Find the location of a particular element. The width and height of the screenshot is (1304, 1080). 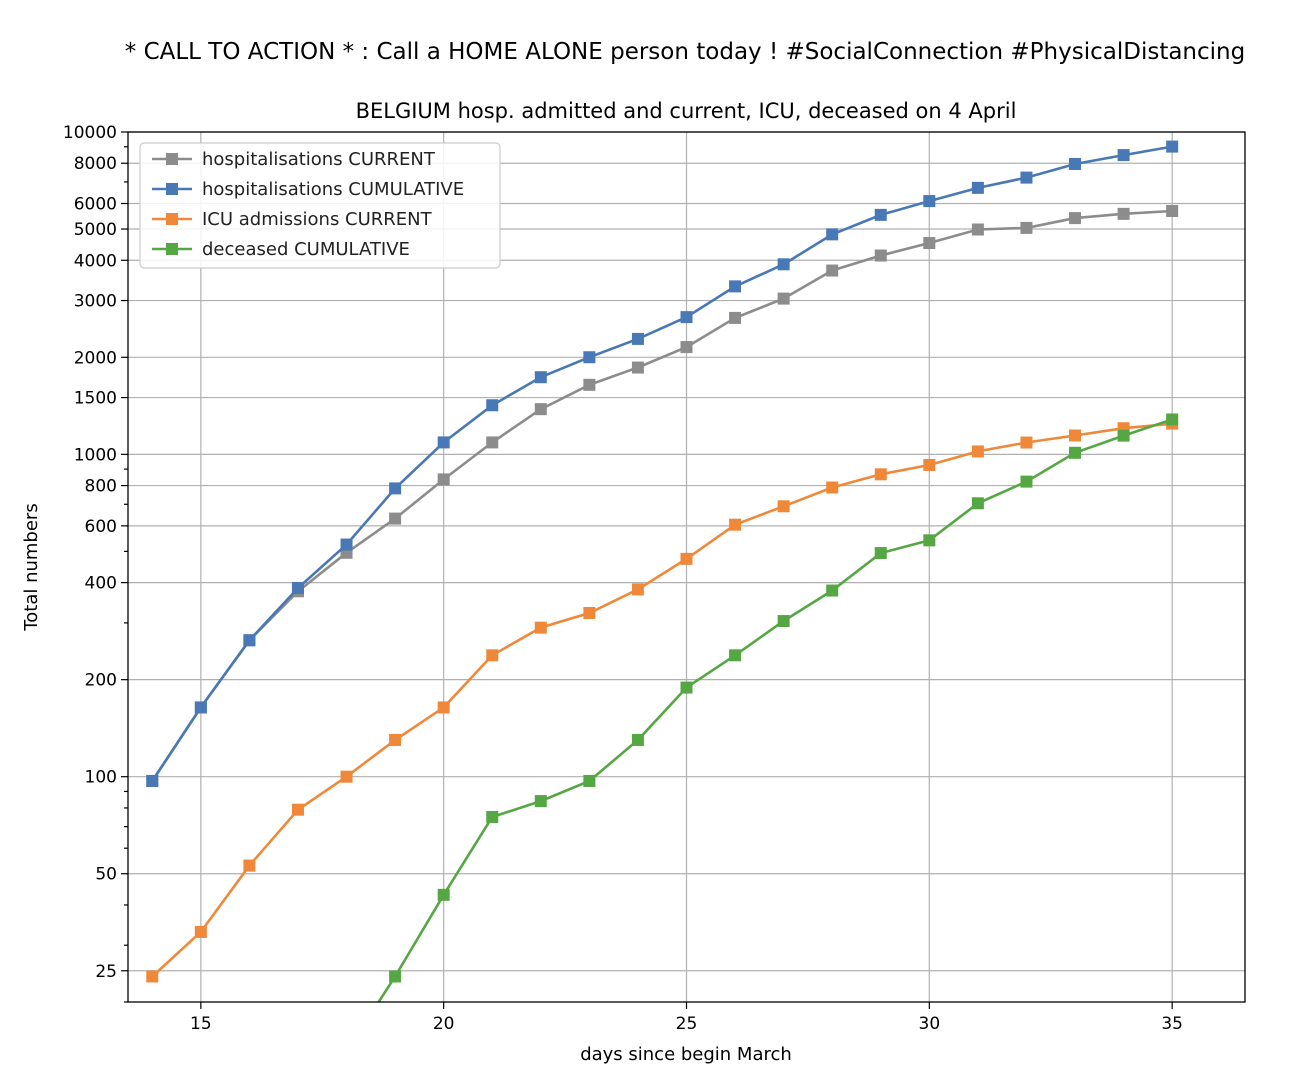

x-axis-label: days since begin March is located at coordinates (686, 1054).